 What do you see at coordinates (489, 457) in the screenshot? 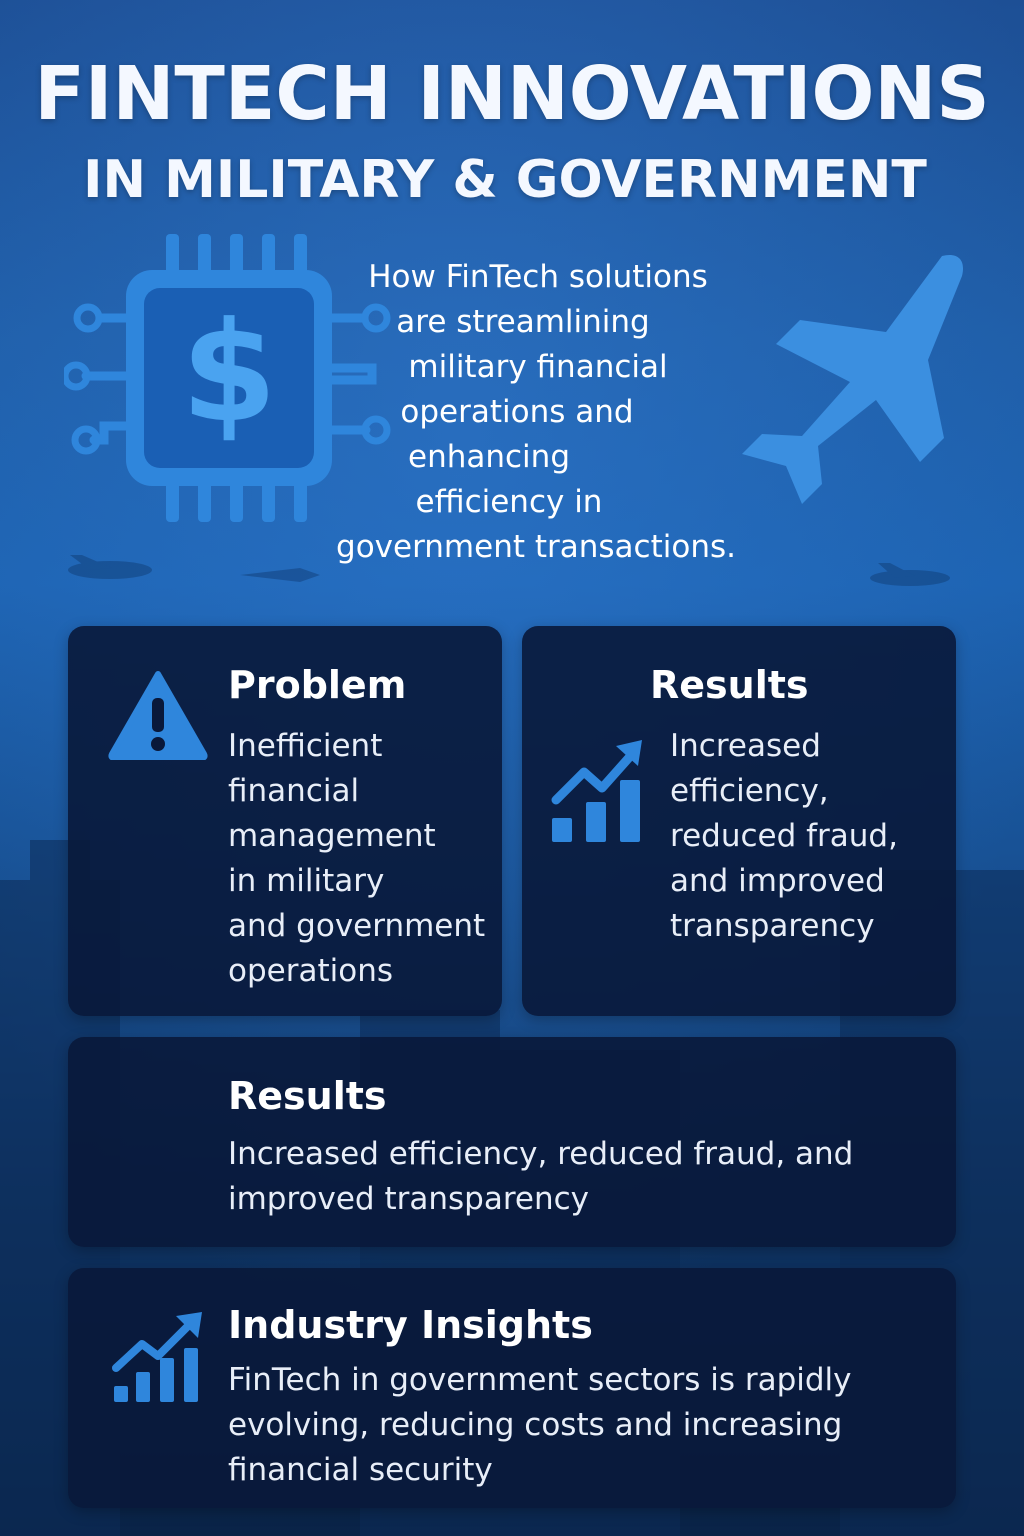
I see `intro-line: enhancing` at bounding box center [489, 457].